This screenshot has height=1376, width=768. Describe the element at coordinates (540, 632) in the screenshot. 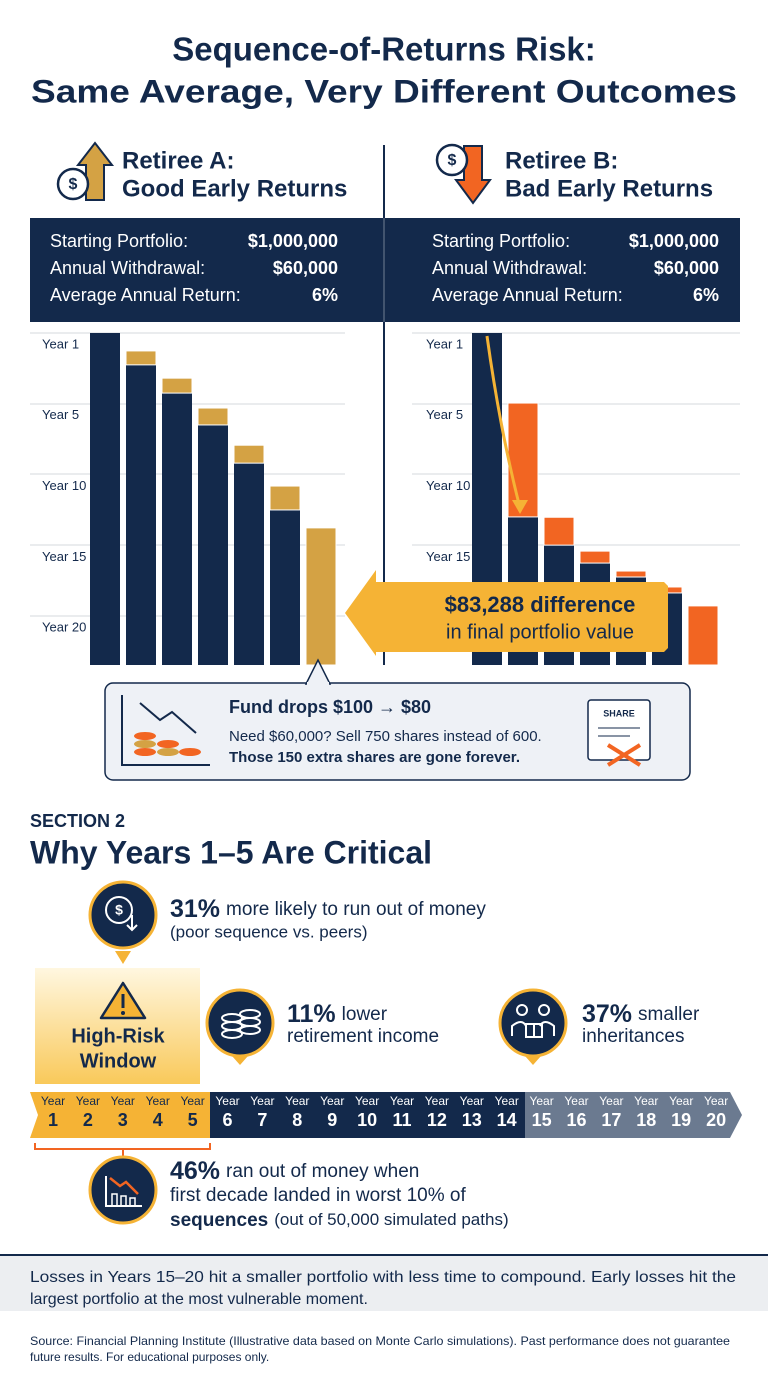

I see `callout-text: in final portfolio value` at that location.